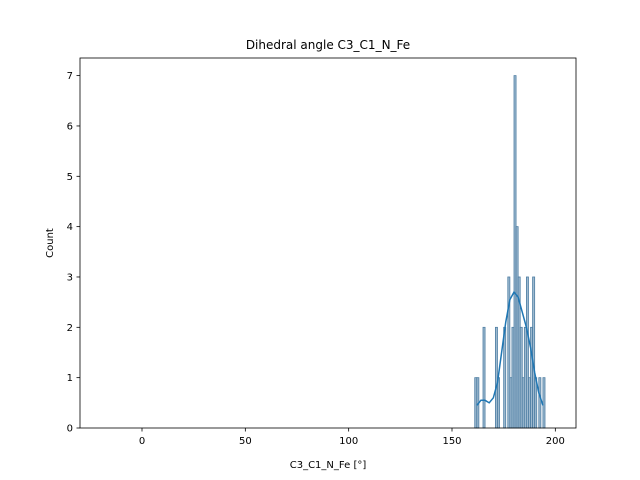 The width and height of the screenshot is (640, 480). Describe the element at coordinates (73, 253) in the screenshot. I see `y-axis-ticks: 0 1 2 3 4 5 6 7` at that location.